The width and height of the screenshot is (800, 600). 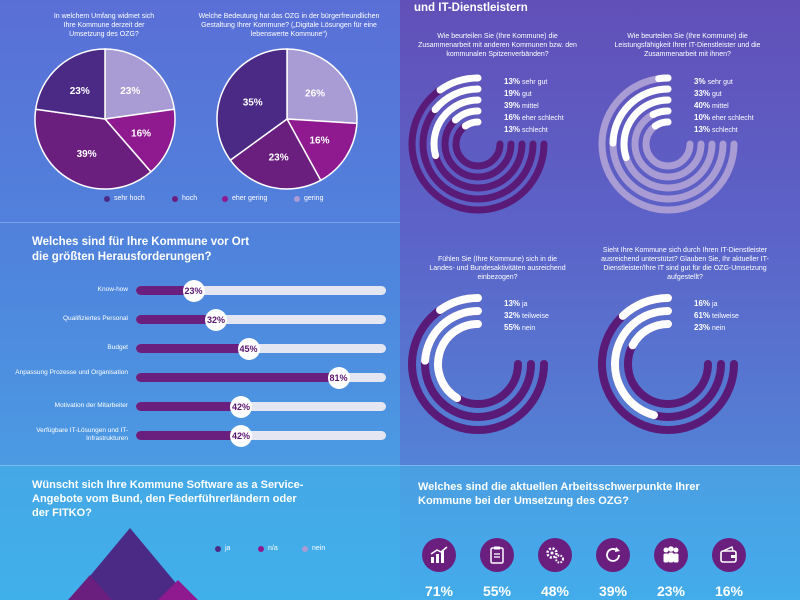 What do you see at coordinates (702, 93) in the screenshot?
I see `ring-value-label: 33%` at bounding box center [702, 93].